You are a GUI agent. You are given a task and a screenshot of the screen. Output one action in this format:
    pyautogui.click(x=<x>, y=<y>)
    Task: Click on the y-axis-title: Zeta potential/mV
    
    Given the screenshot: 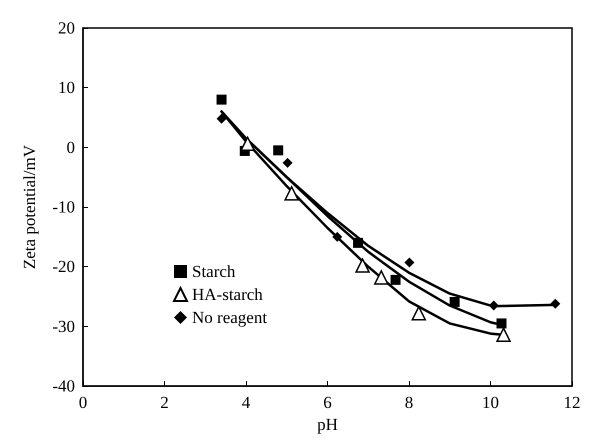 What is the action you would take?
    pyautogui.click(x=29, y=207)
    